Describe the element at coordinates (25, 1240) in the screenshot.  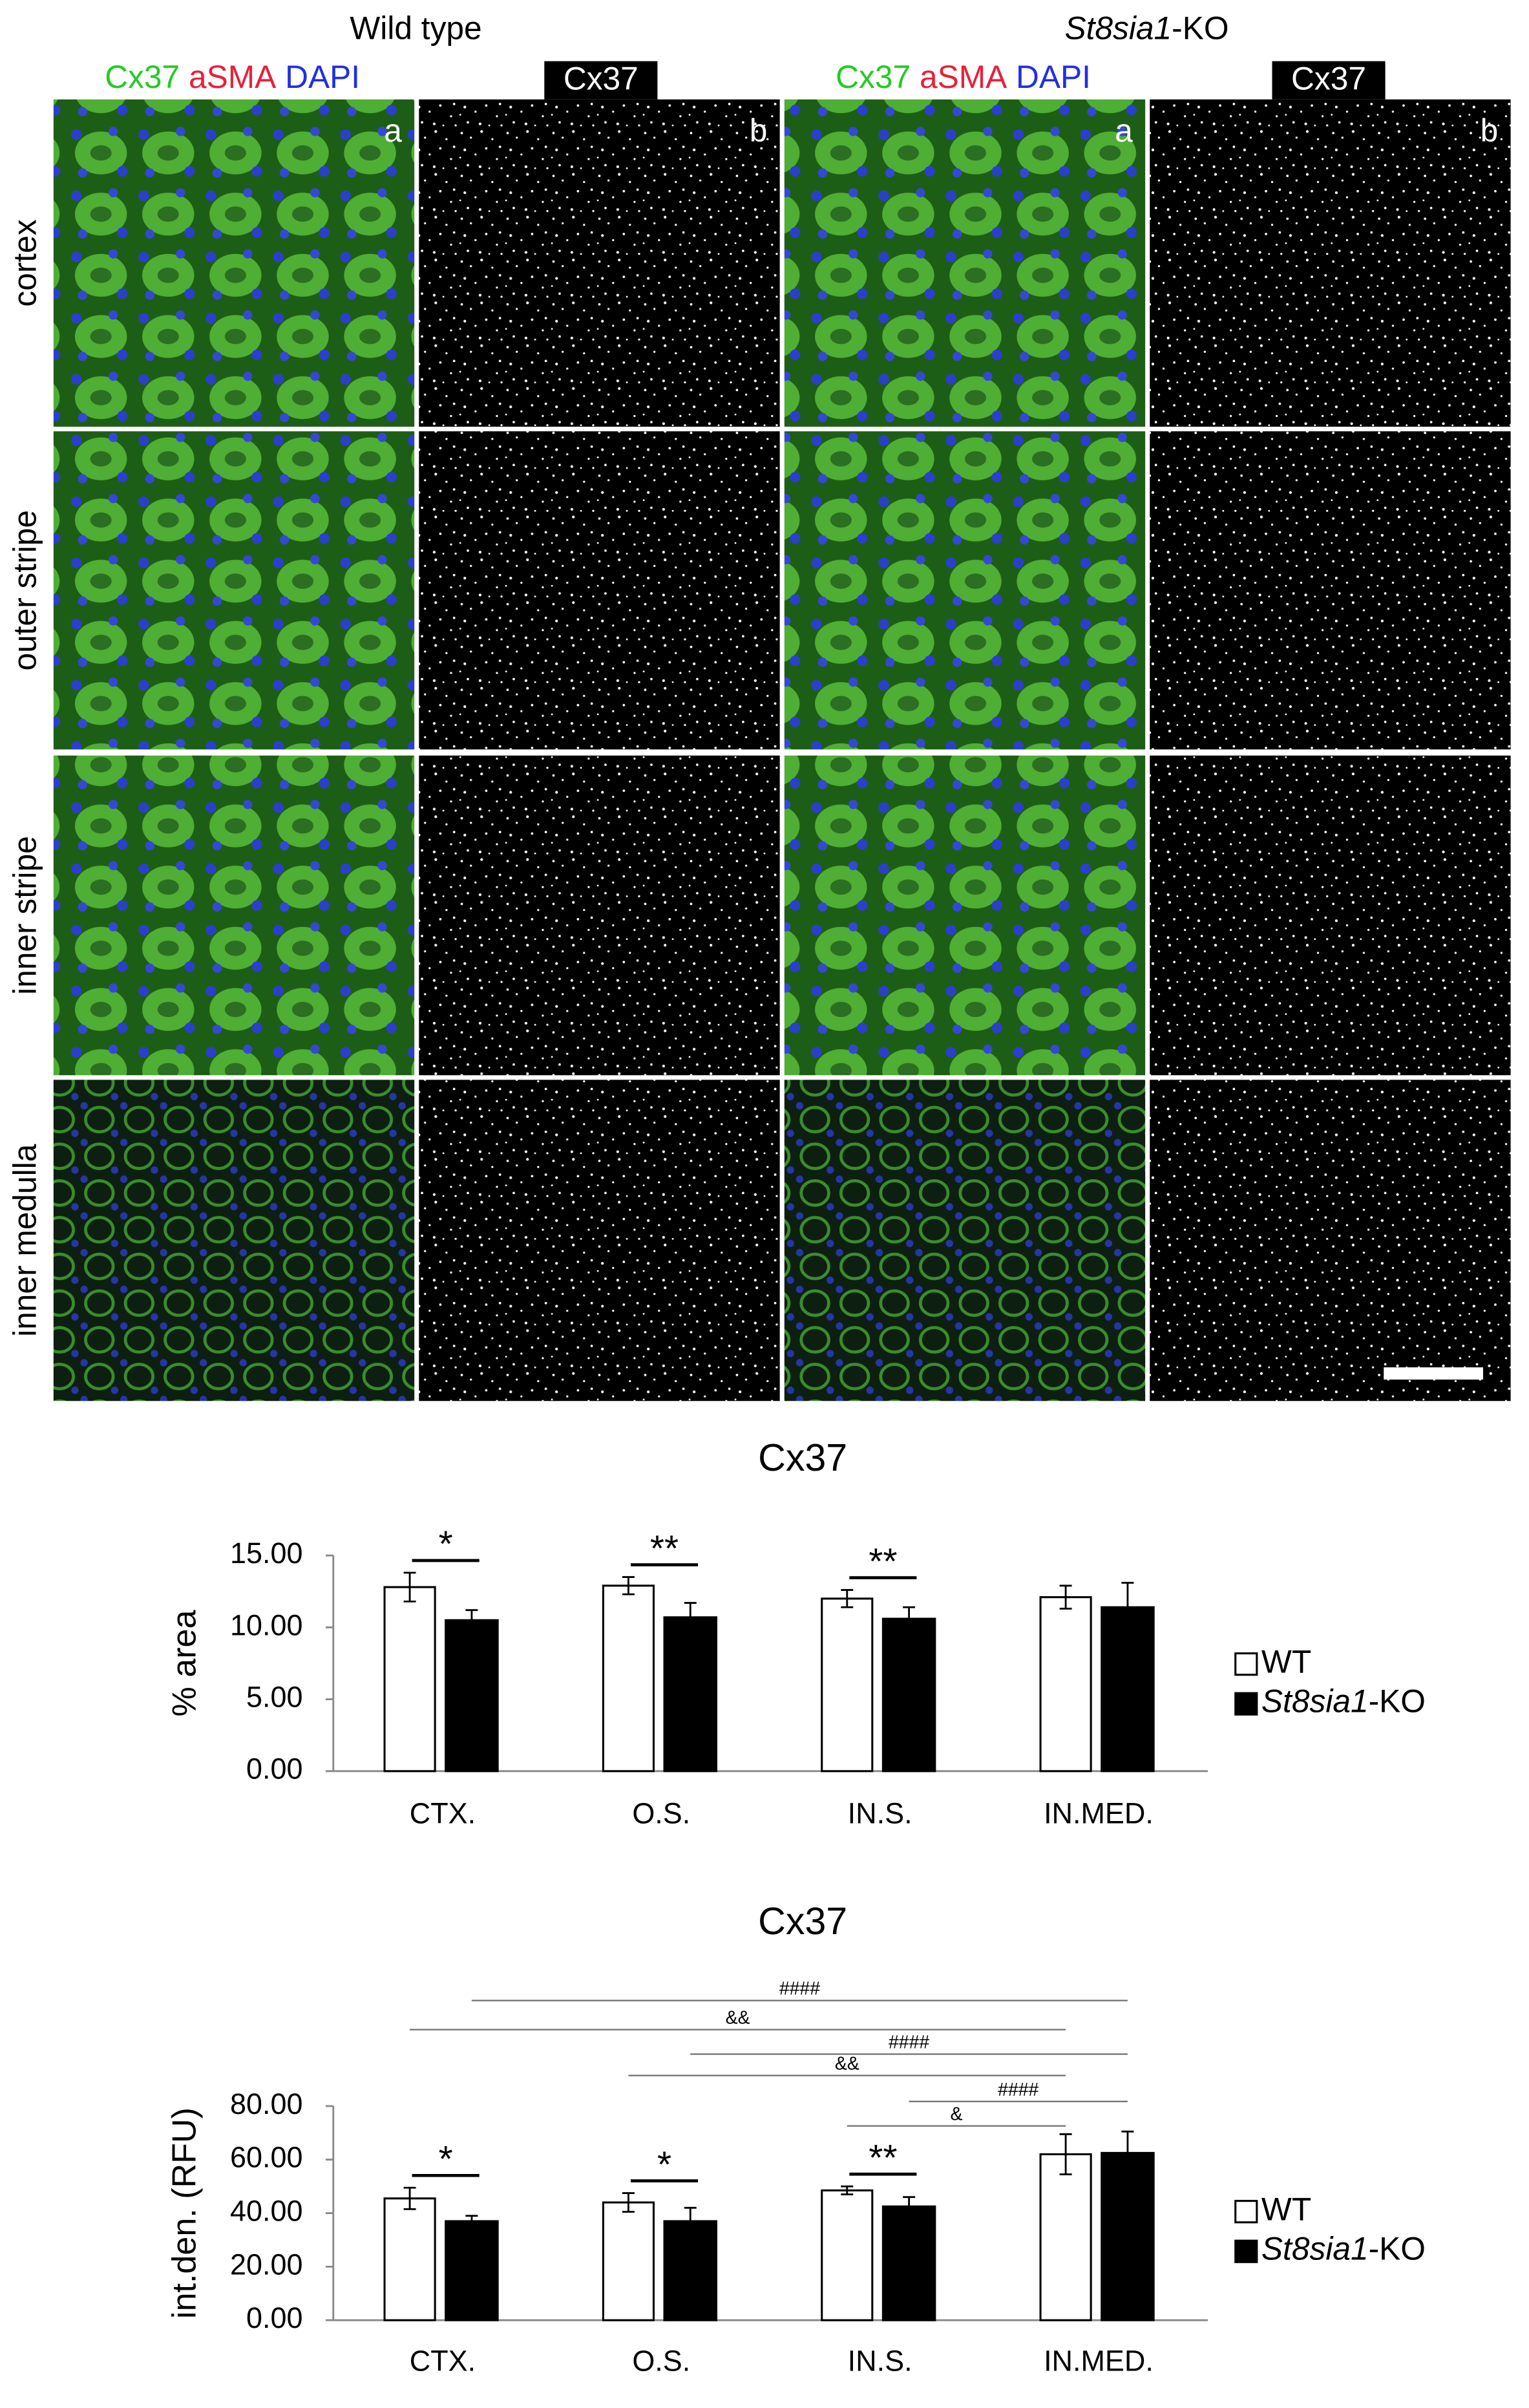
I see `row-label: inner medulla` at that location.